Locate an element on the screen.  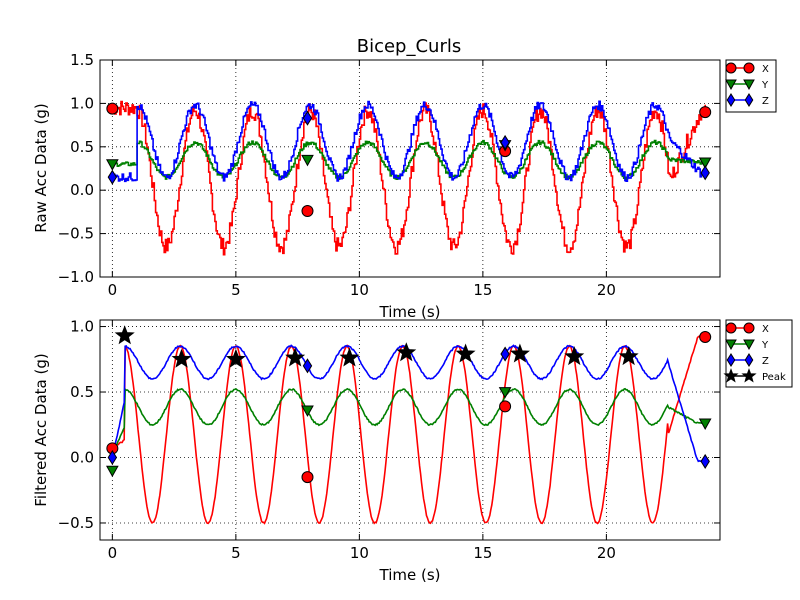
bottom-legend: XYZ Peak is located at coordinates (758, 353).